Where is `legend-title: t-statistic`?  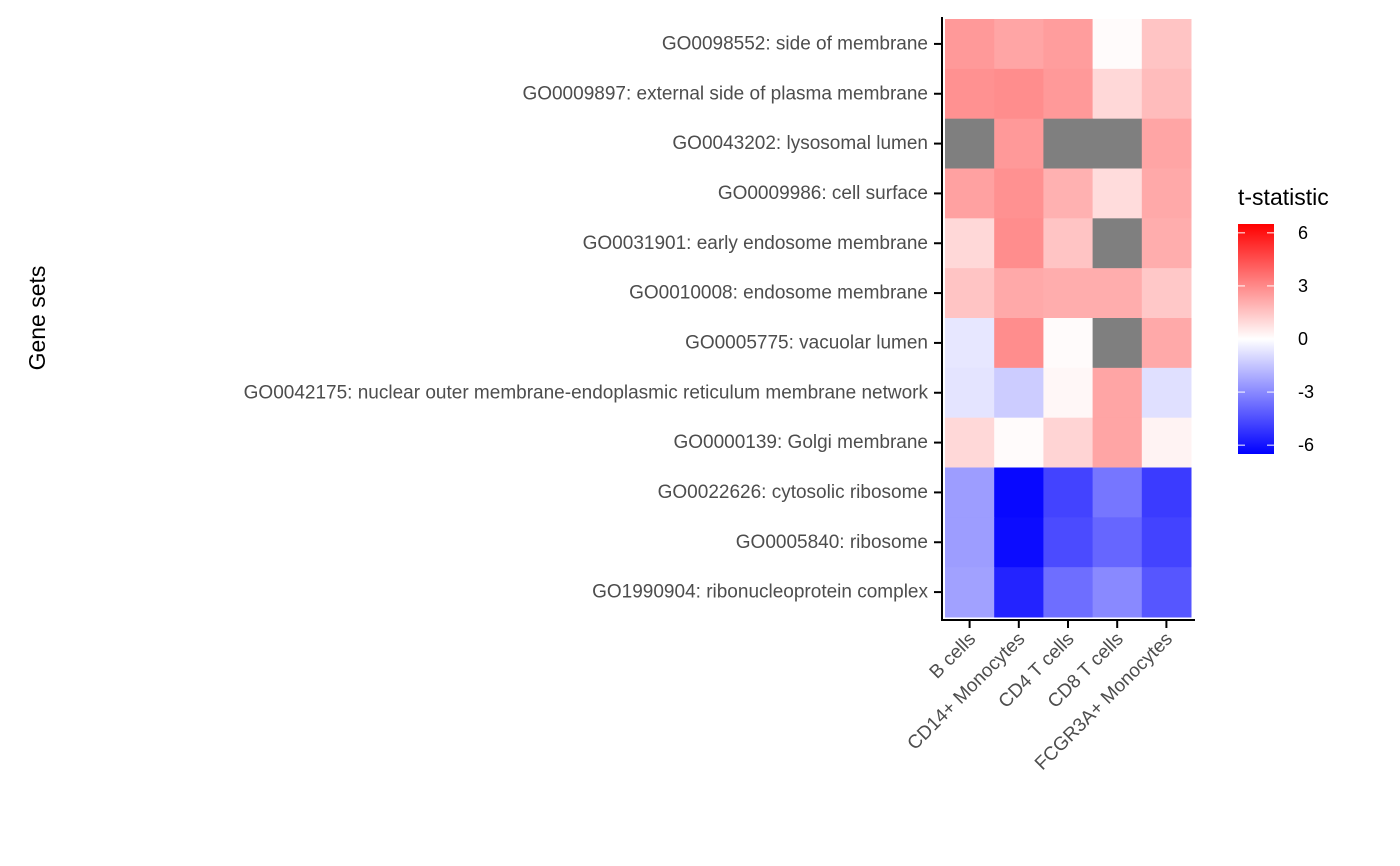
legend-title: t-statistic is located at coordinates (1283, 197).